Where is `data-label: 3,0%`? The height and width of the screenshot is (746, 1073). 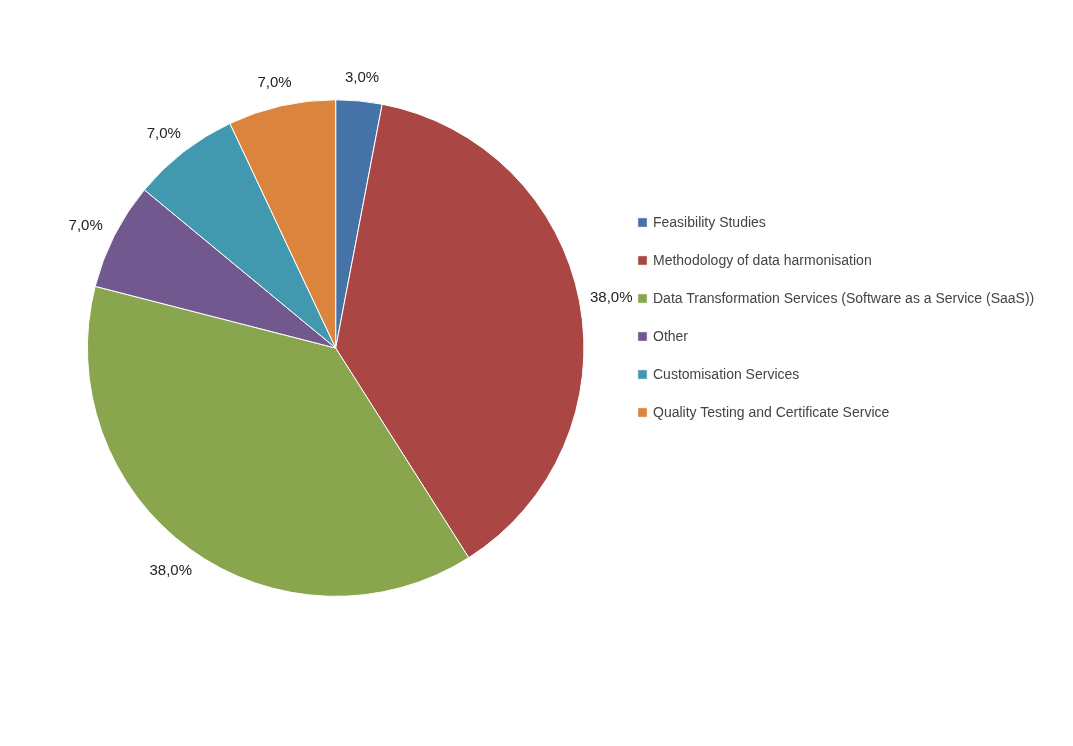
data-label: 3,0% is located at coordinates (362, 76).